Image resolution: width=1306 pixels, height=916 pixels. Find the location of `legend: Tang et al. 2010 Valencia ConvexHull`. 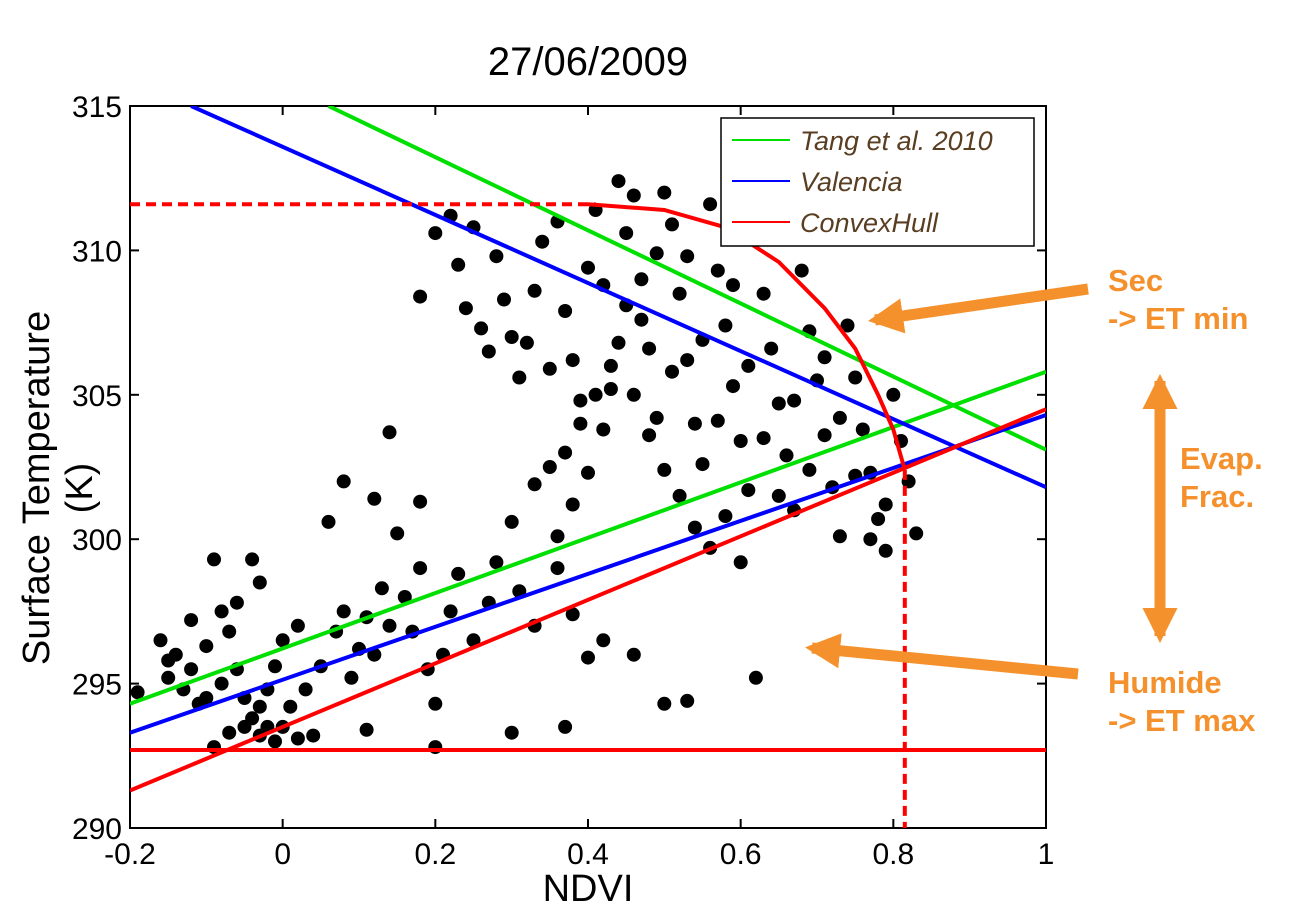

legend: Tang et al. 2010 Valencia ConvexHull is located at coordinates (877, 182).